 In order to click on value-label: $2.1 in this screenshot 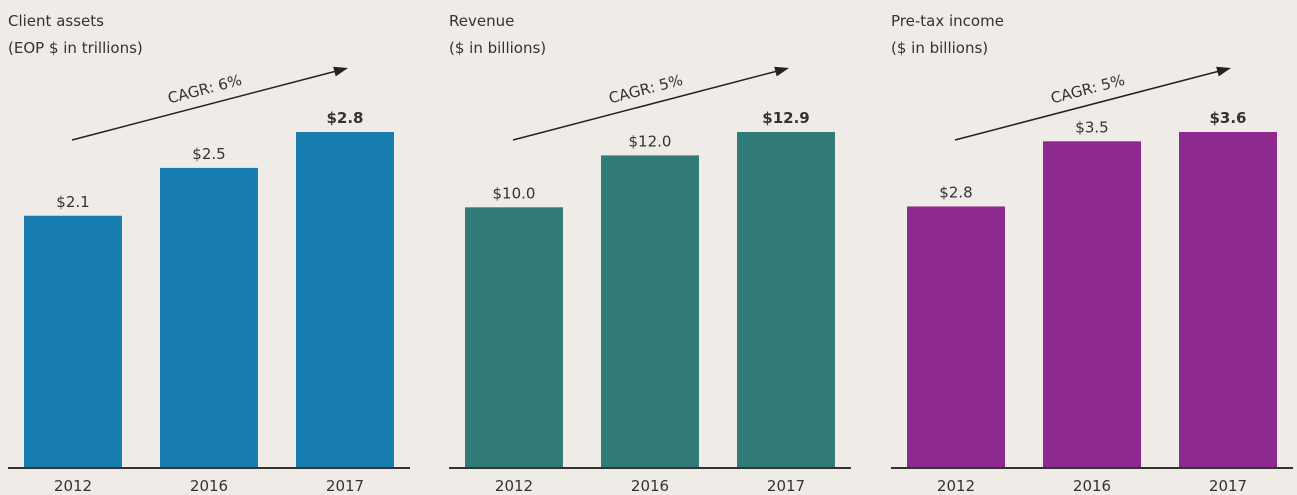, I will do `click(72, 202)`.